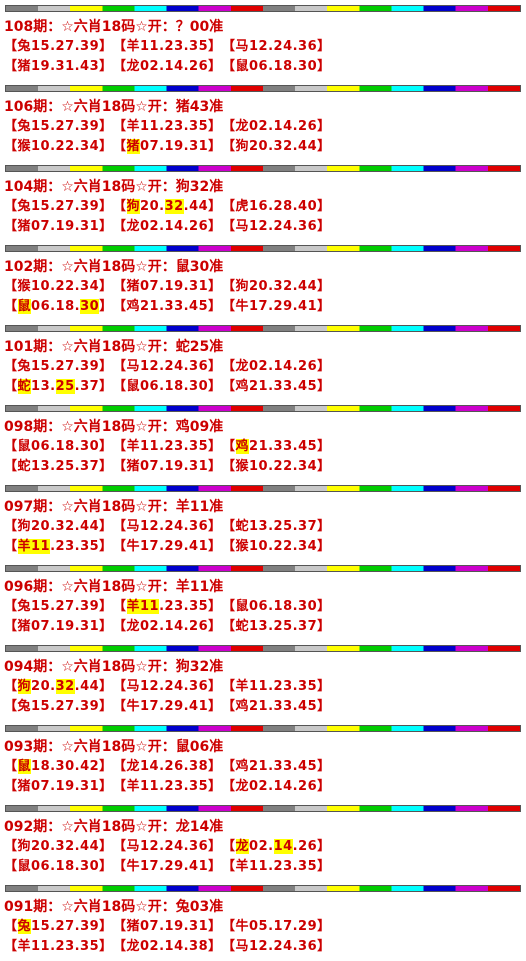  I want to click on item-row: 【猪07.19.31】【羊11.23.35】【龙02.14.26】, so click(263, 787).